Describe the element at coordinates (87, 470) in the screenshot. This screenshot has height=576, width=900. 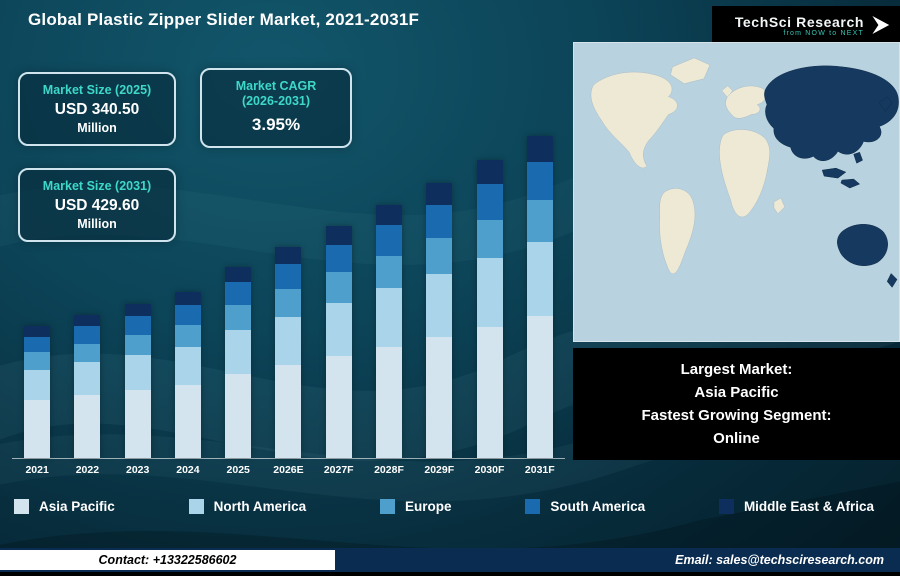
I see `x-tick-2022: 2022` at that location.